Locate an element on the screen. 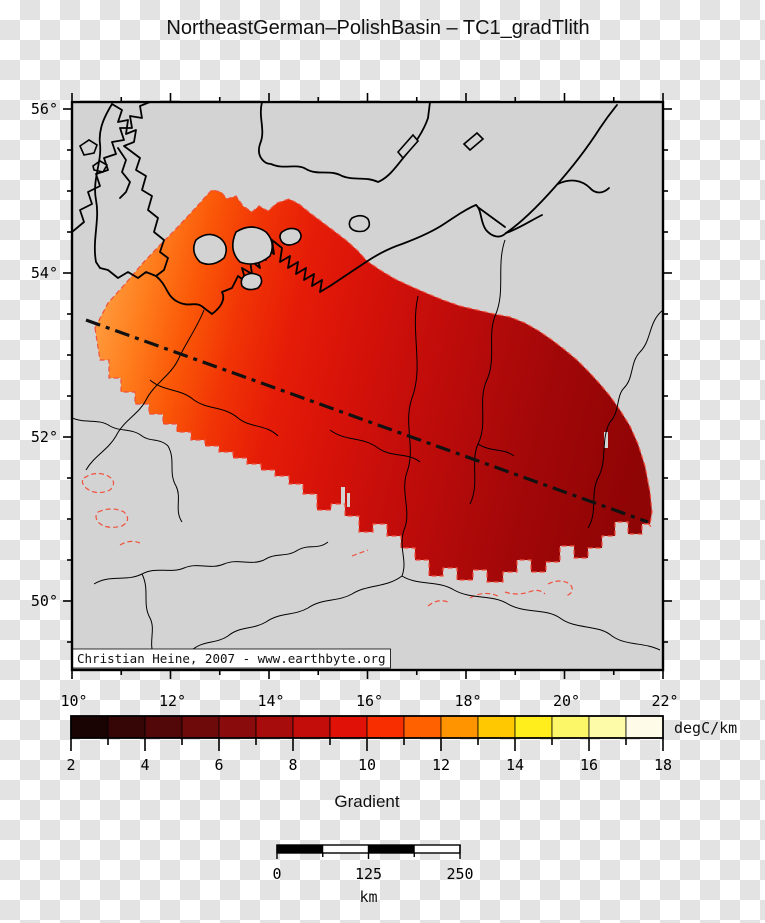  lat-tick-label: 52° is located at coordinates (44, 437).